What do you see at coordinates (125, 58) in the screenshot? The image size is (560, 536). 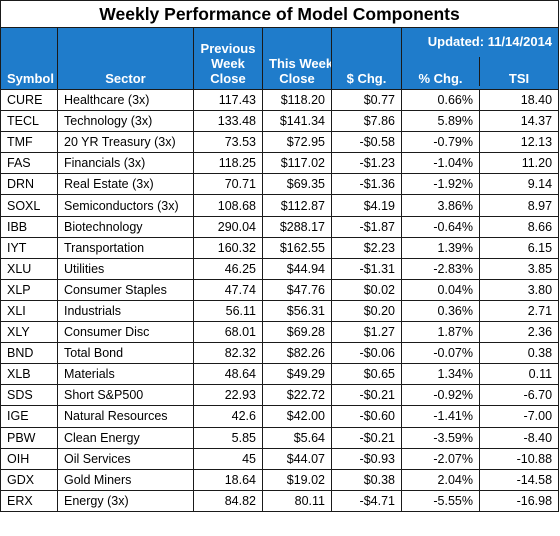 I see `col-header-sector: Sector` at bounding box center [125, 58].